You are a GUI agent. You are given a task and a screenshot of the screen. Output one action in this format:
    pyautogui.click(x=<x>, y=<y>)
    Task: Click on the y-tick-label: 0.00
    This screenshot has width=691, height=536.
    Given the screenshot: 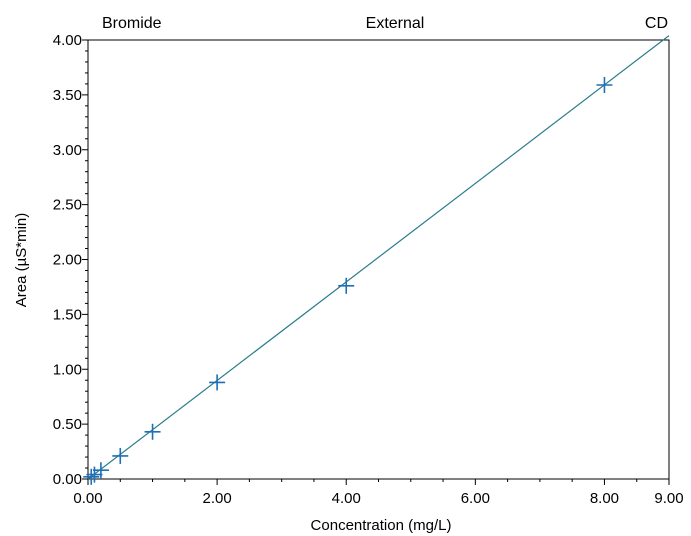 What is the action you would take?
    pyautogui.click(x=67, y=479)
    